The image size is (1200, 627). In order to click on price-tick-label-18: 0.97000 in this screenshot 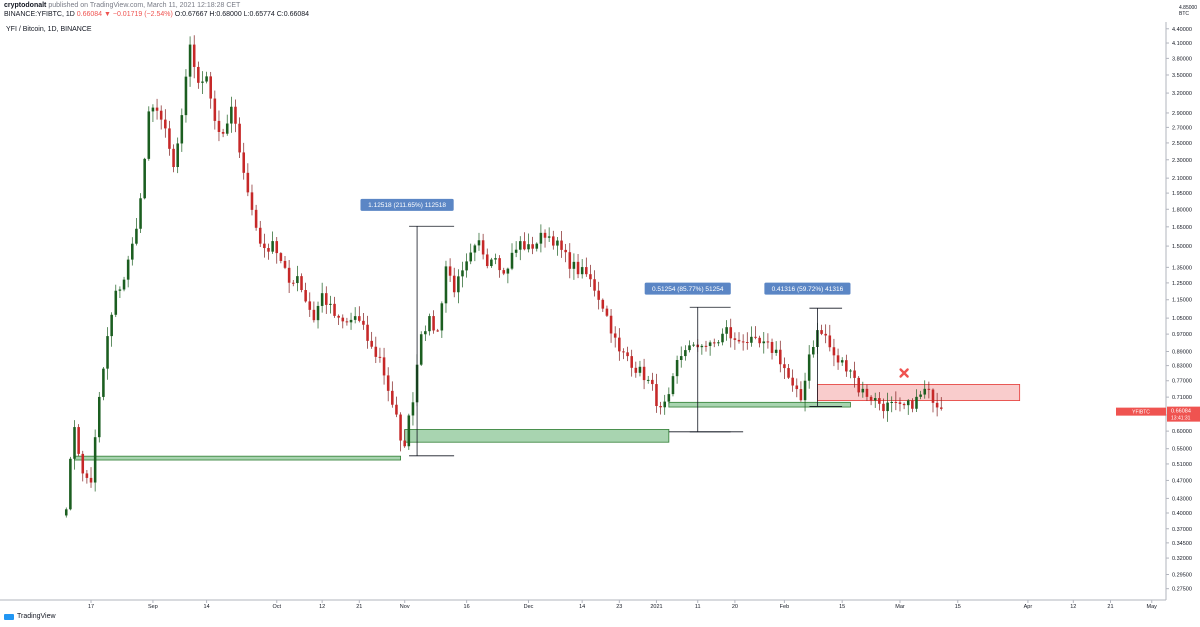, I will do `click(1182, 335)`.